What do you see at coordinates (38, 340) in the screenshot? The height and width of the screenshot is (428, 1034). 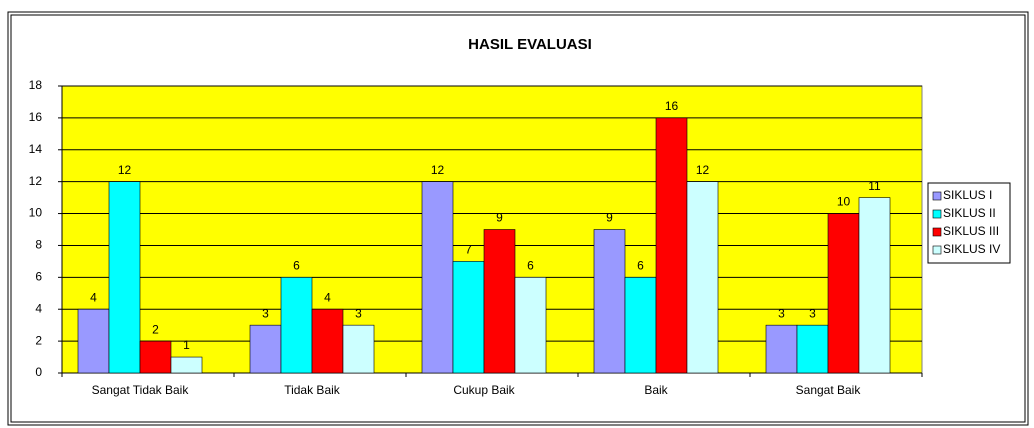 I see `y-tick-label: 2` at bounding box center [38, 340].